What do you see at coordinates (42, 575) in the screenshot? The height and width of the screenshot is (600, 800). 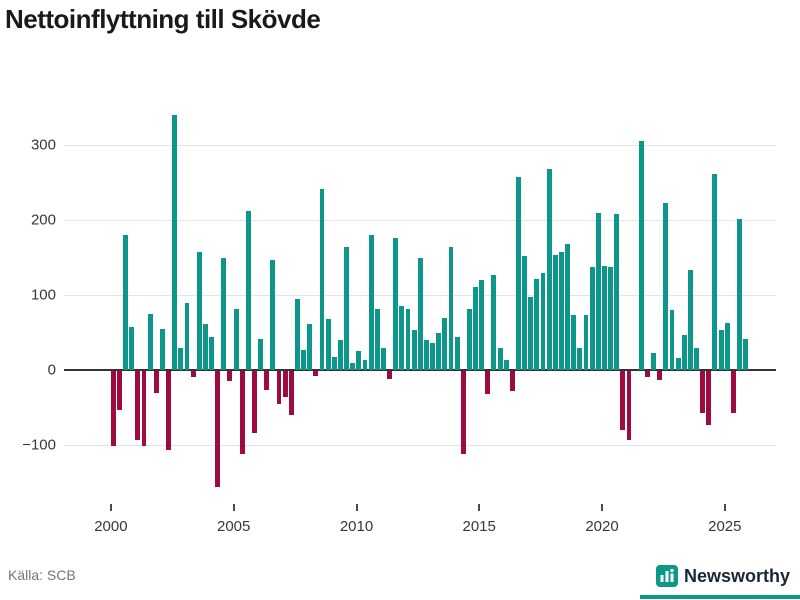 I see `source-caption: Källa: SCB` at bounding box center [42, 575].